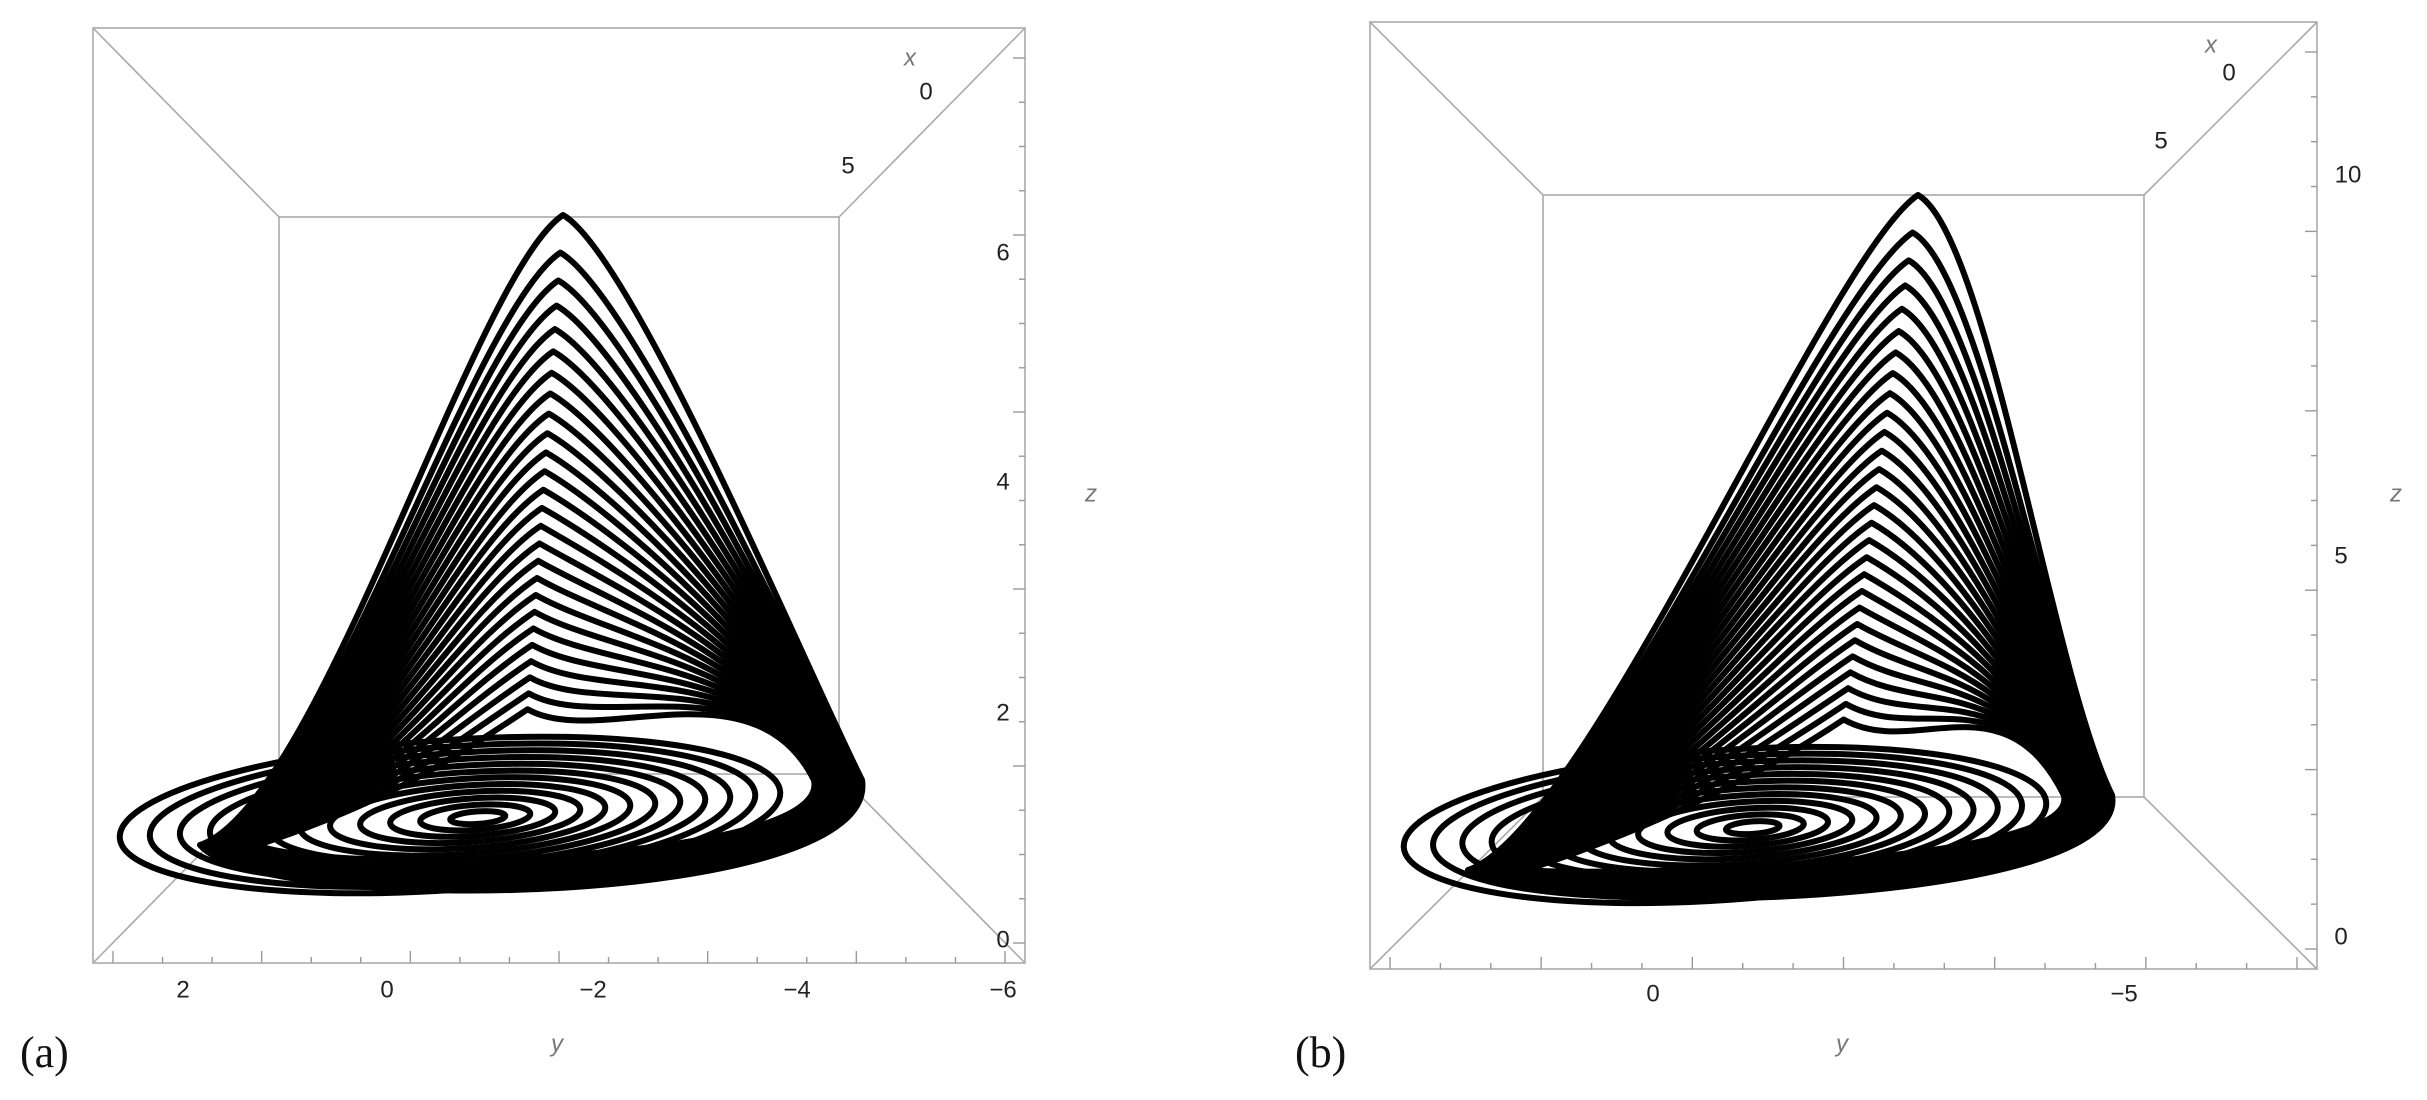 The width and height of the screenshot is (2427, 1100). I want to click on y-tick-label: −5, so click(2123, 993).